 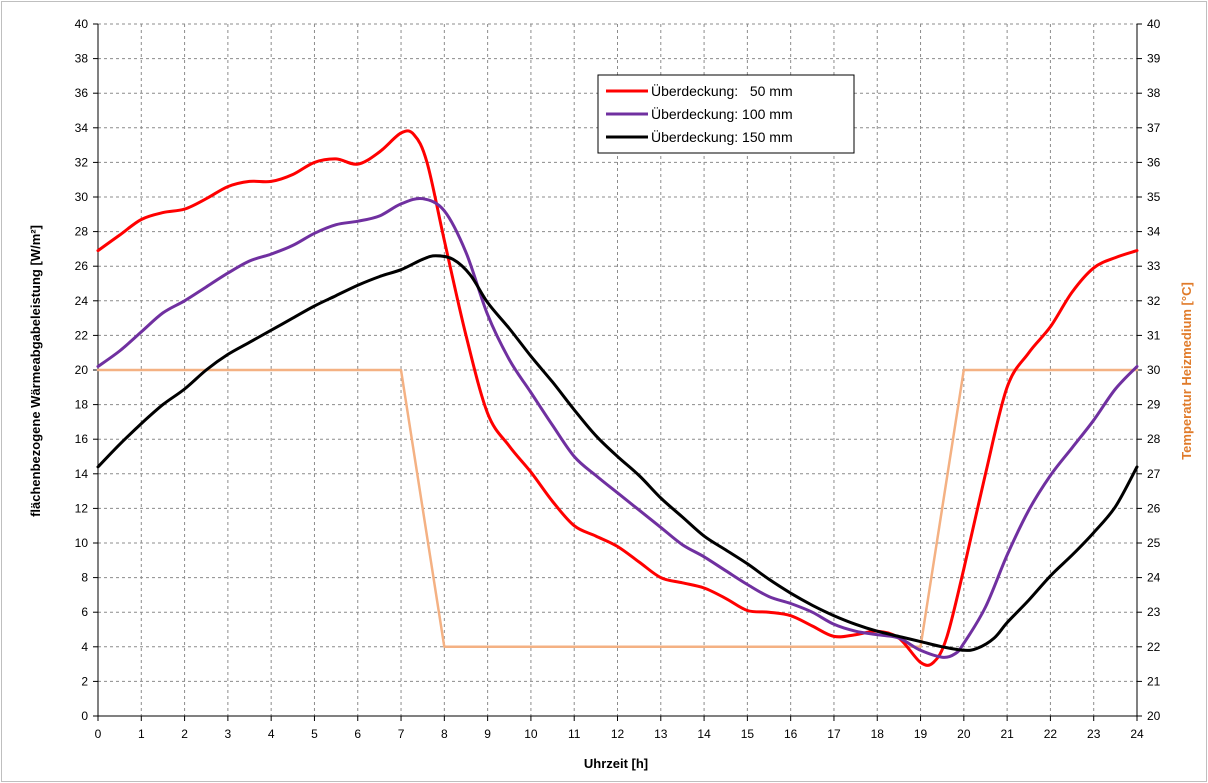 What do you see at coordinates (878, 734) in the screenshot?
I see `x-tick-label-18: 18` at bounding box center [878, 734].